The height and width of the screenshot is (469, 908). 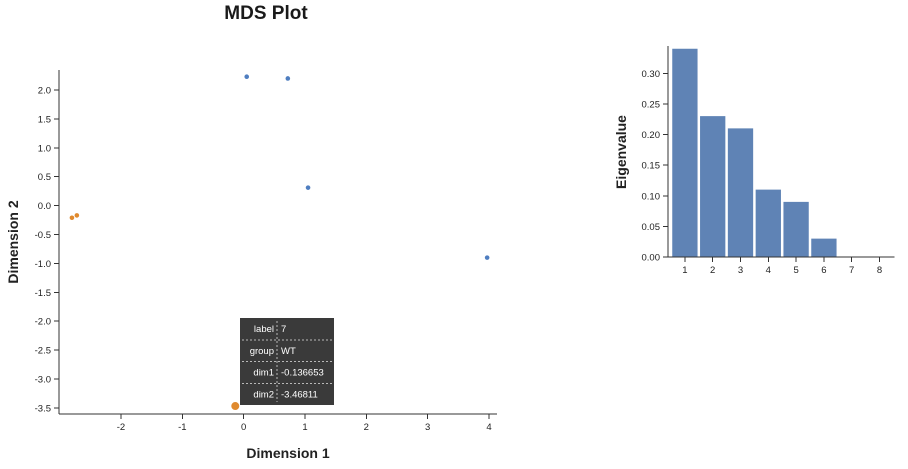 I want to click on tooltip-key-label: label, so click(x=264, y=329).